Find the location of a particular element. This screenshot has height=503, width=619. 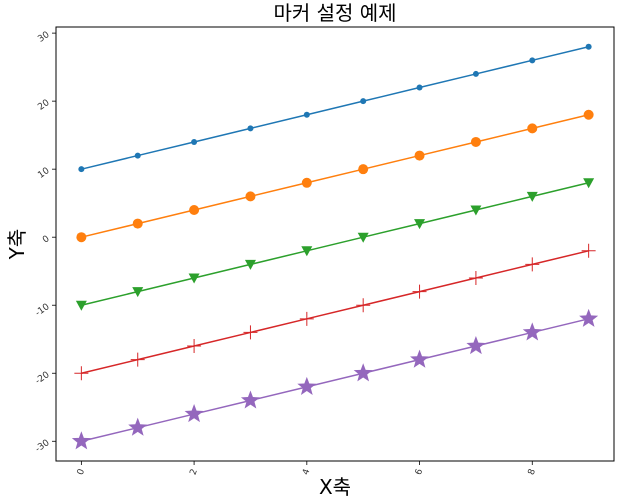

y-tick-label: 0 is located at coordinates (46, 240).